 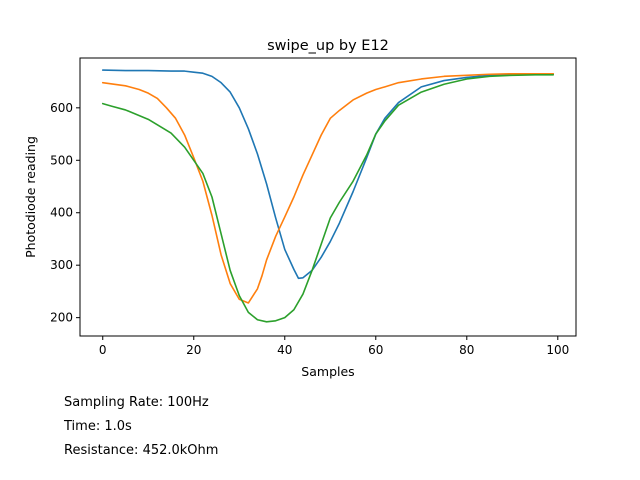 What do you see at coordinates (557, 350) in the screenshot?
I see `x-tick-label: 100` at bounding box center [557, 350].